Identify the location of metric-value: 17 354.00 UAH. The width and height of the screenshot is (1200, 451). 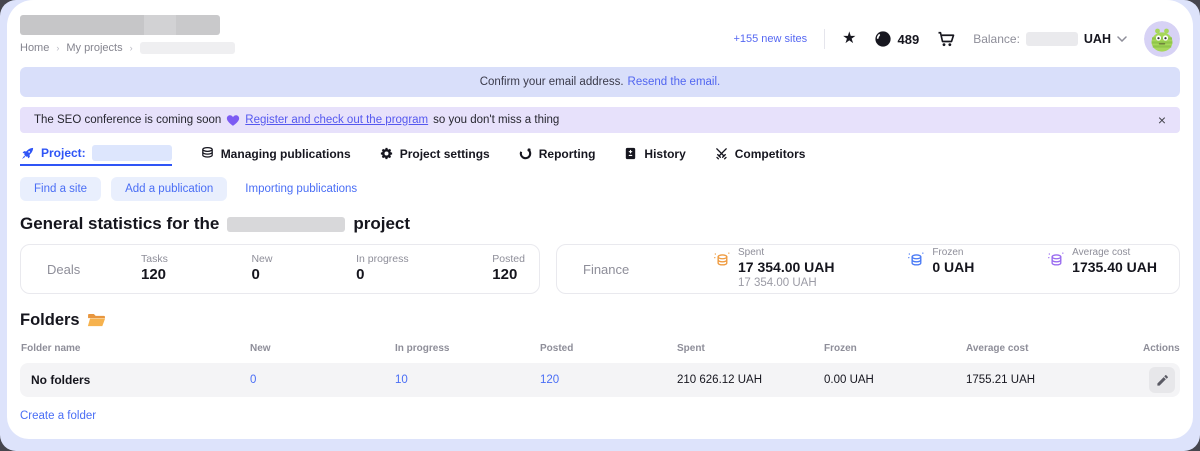
(786, 267).